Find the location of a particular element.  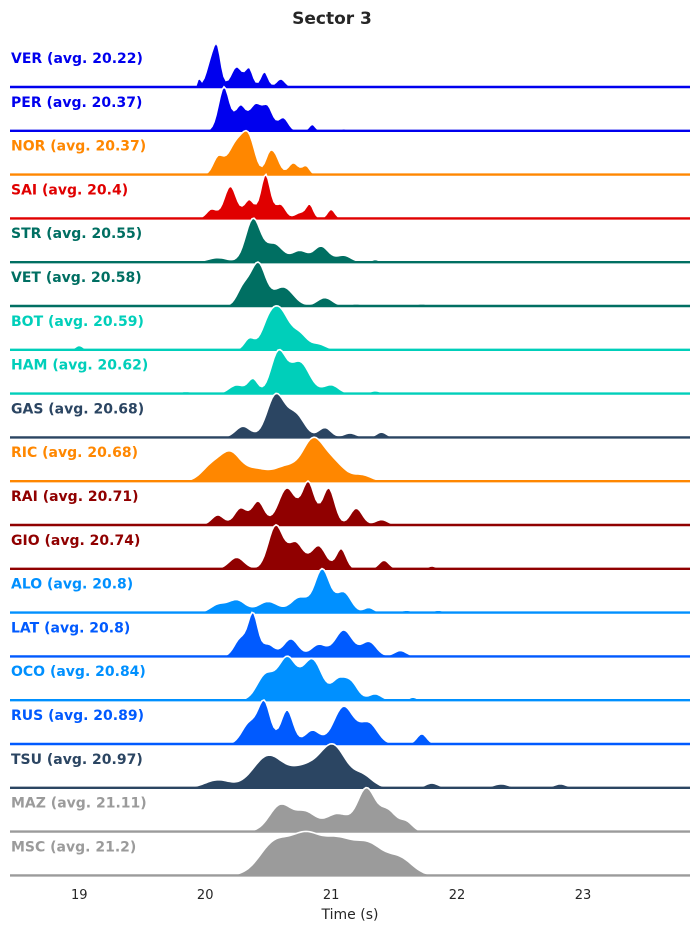

row-label: PER (avg. 20.37) is located at coordinates (76, 103).